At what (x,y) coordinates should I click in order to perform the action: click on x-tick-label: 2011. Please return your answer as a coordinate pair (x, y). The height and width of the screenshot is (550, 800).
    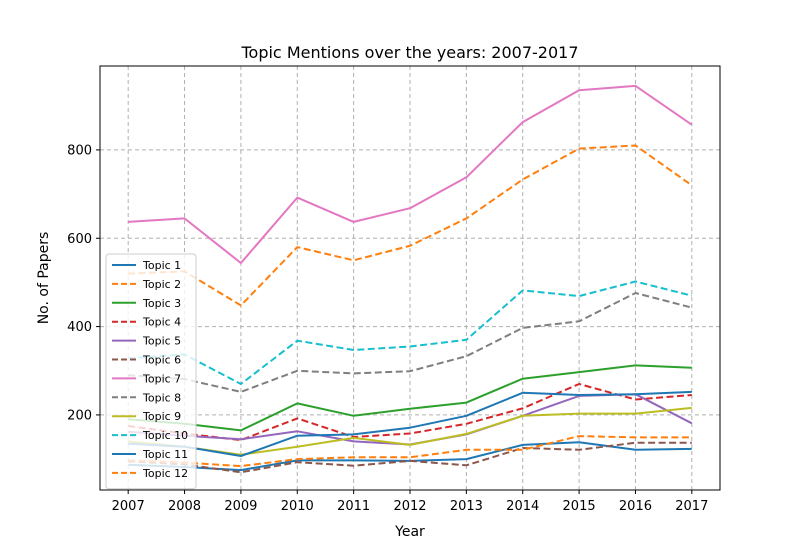
    Looking at the image, I should click on (353, 506).